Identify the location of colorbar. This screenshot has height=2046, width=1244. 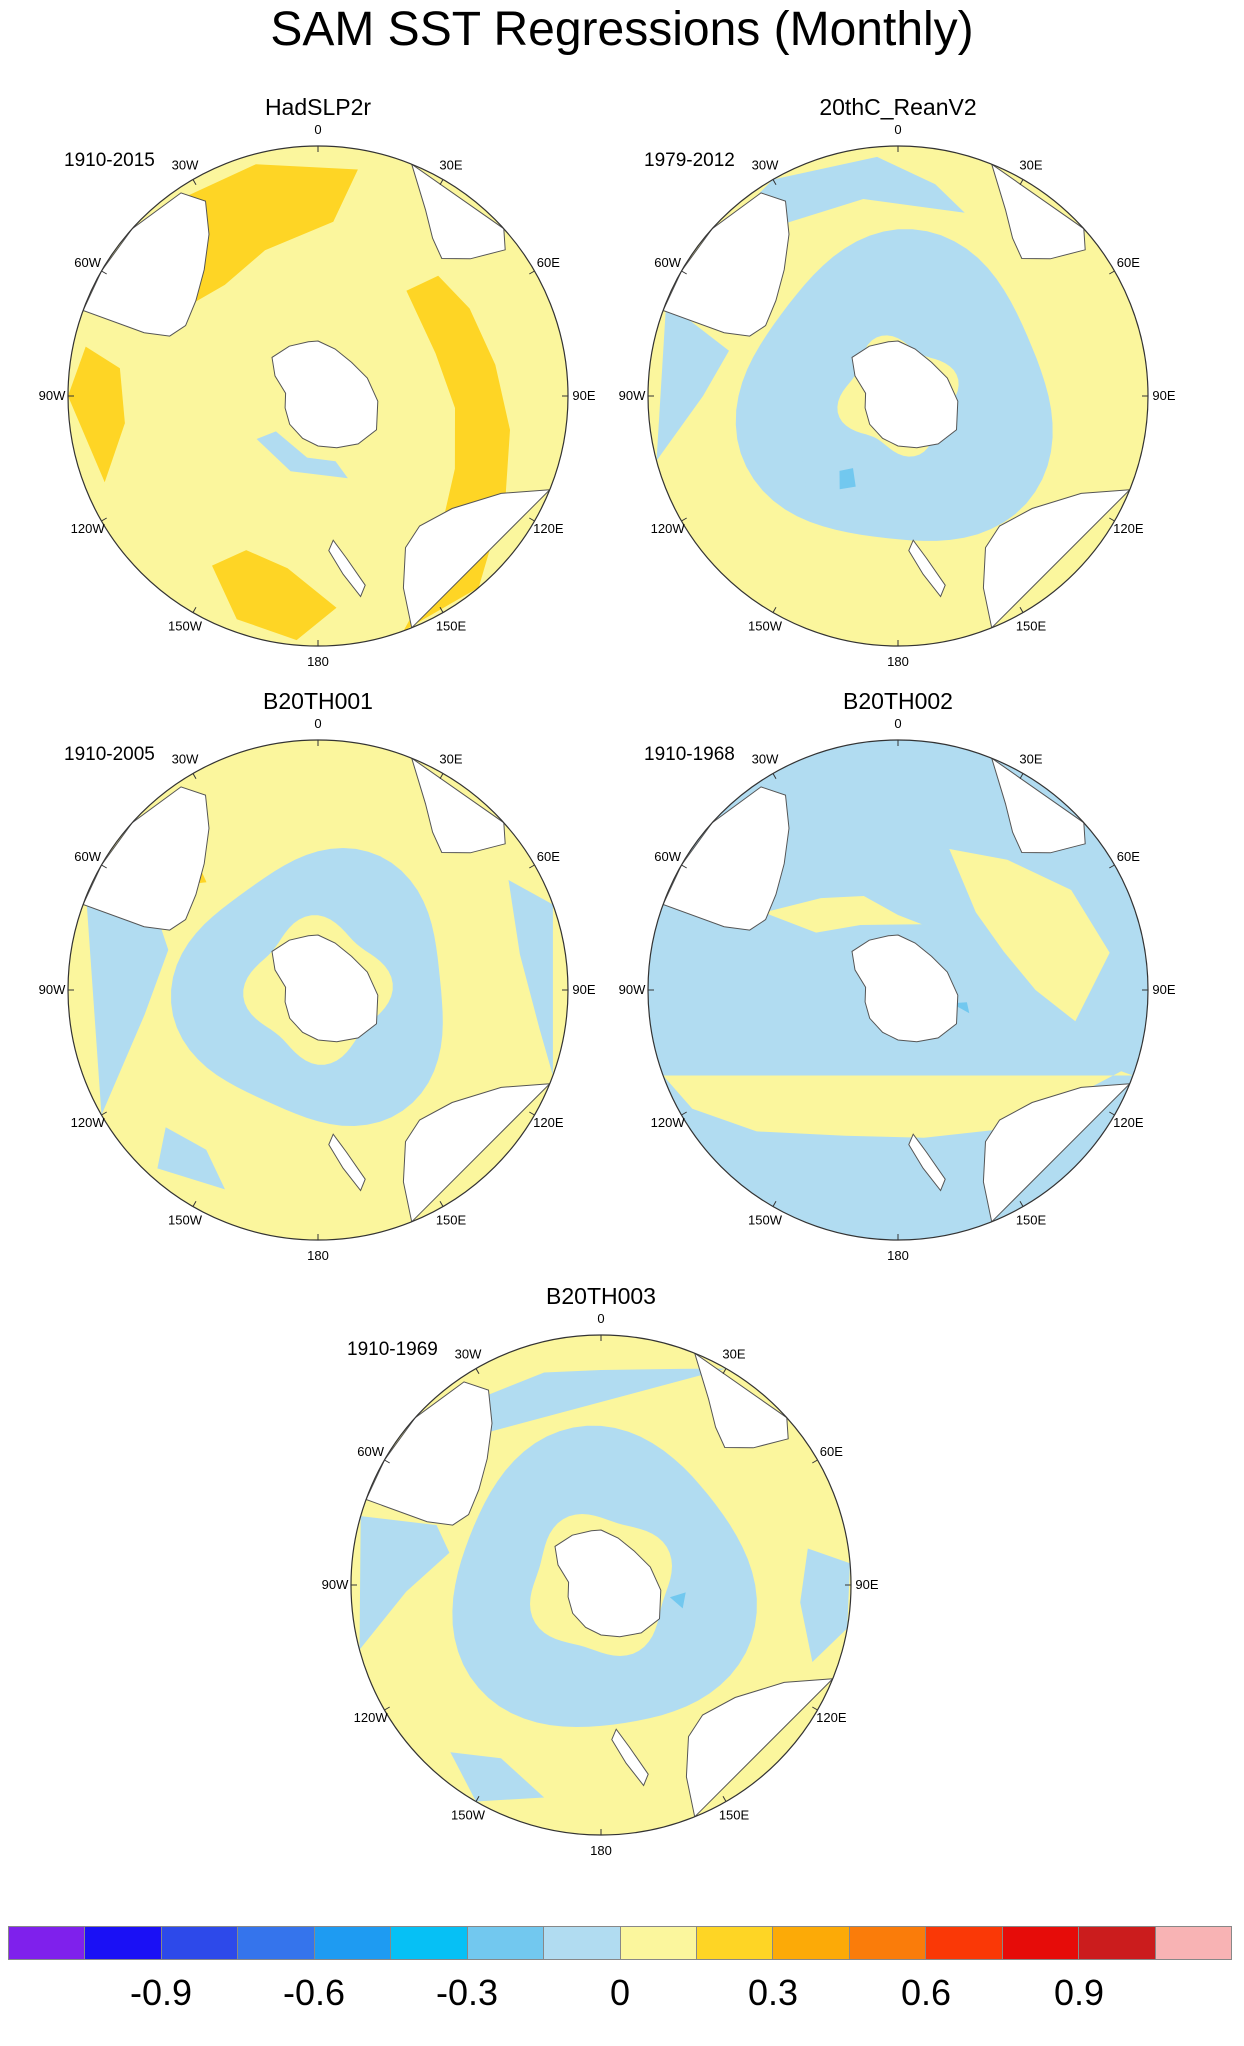
(620, 1943).